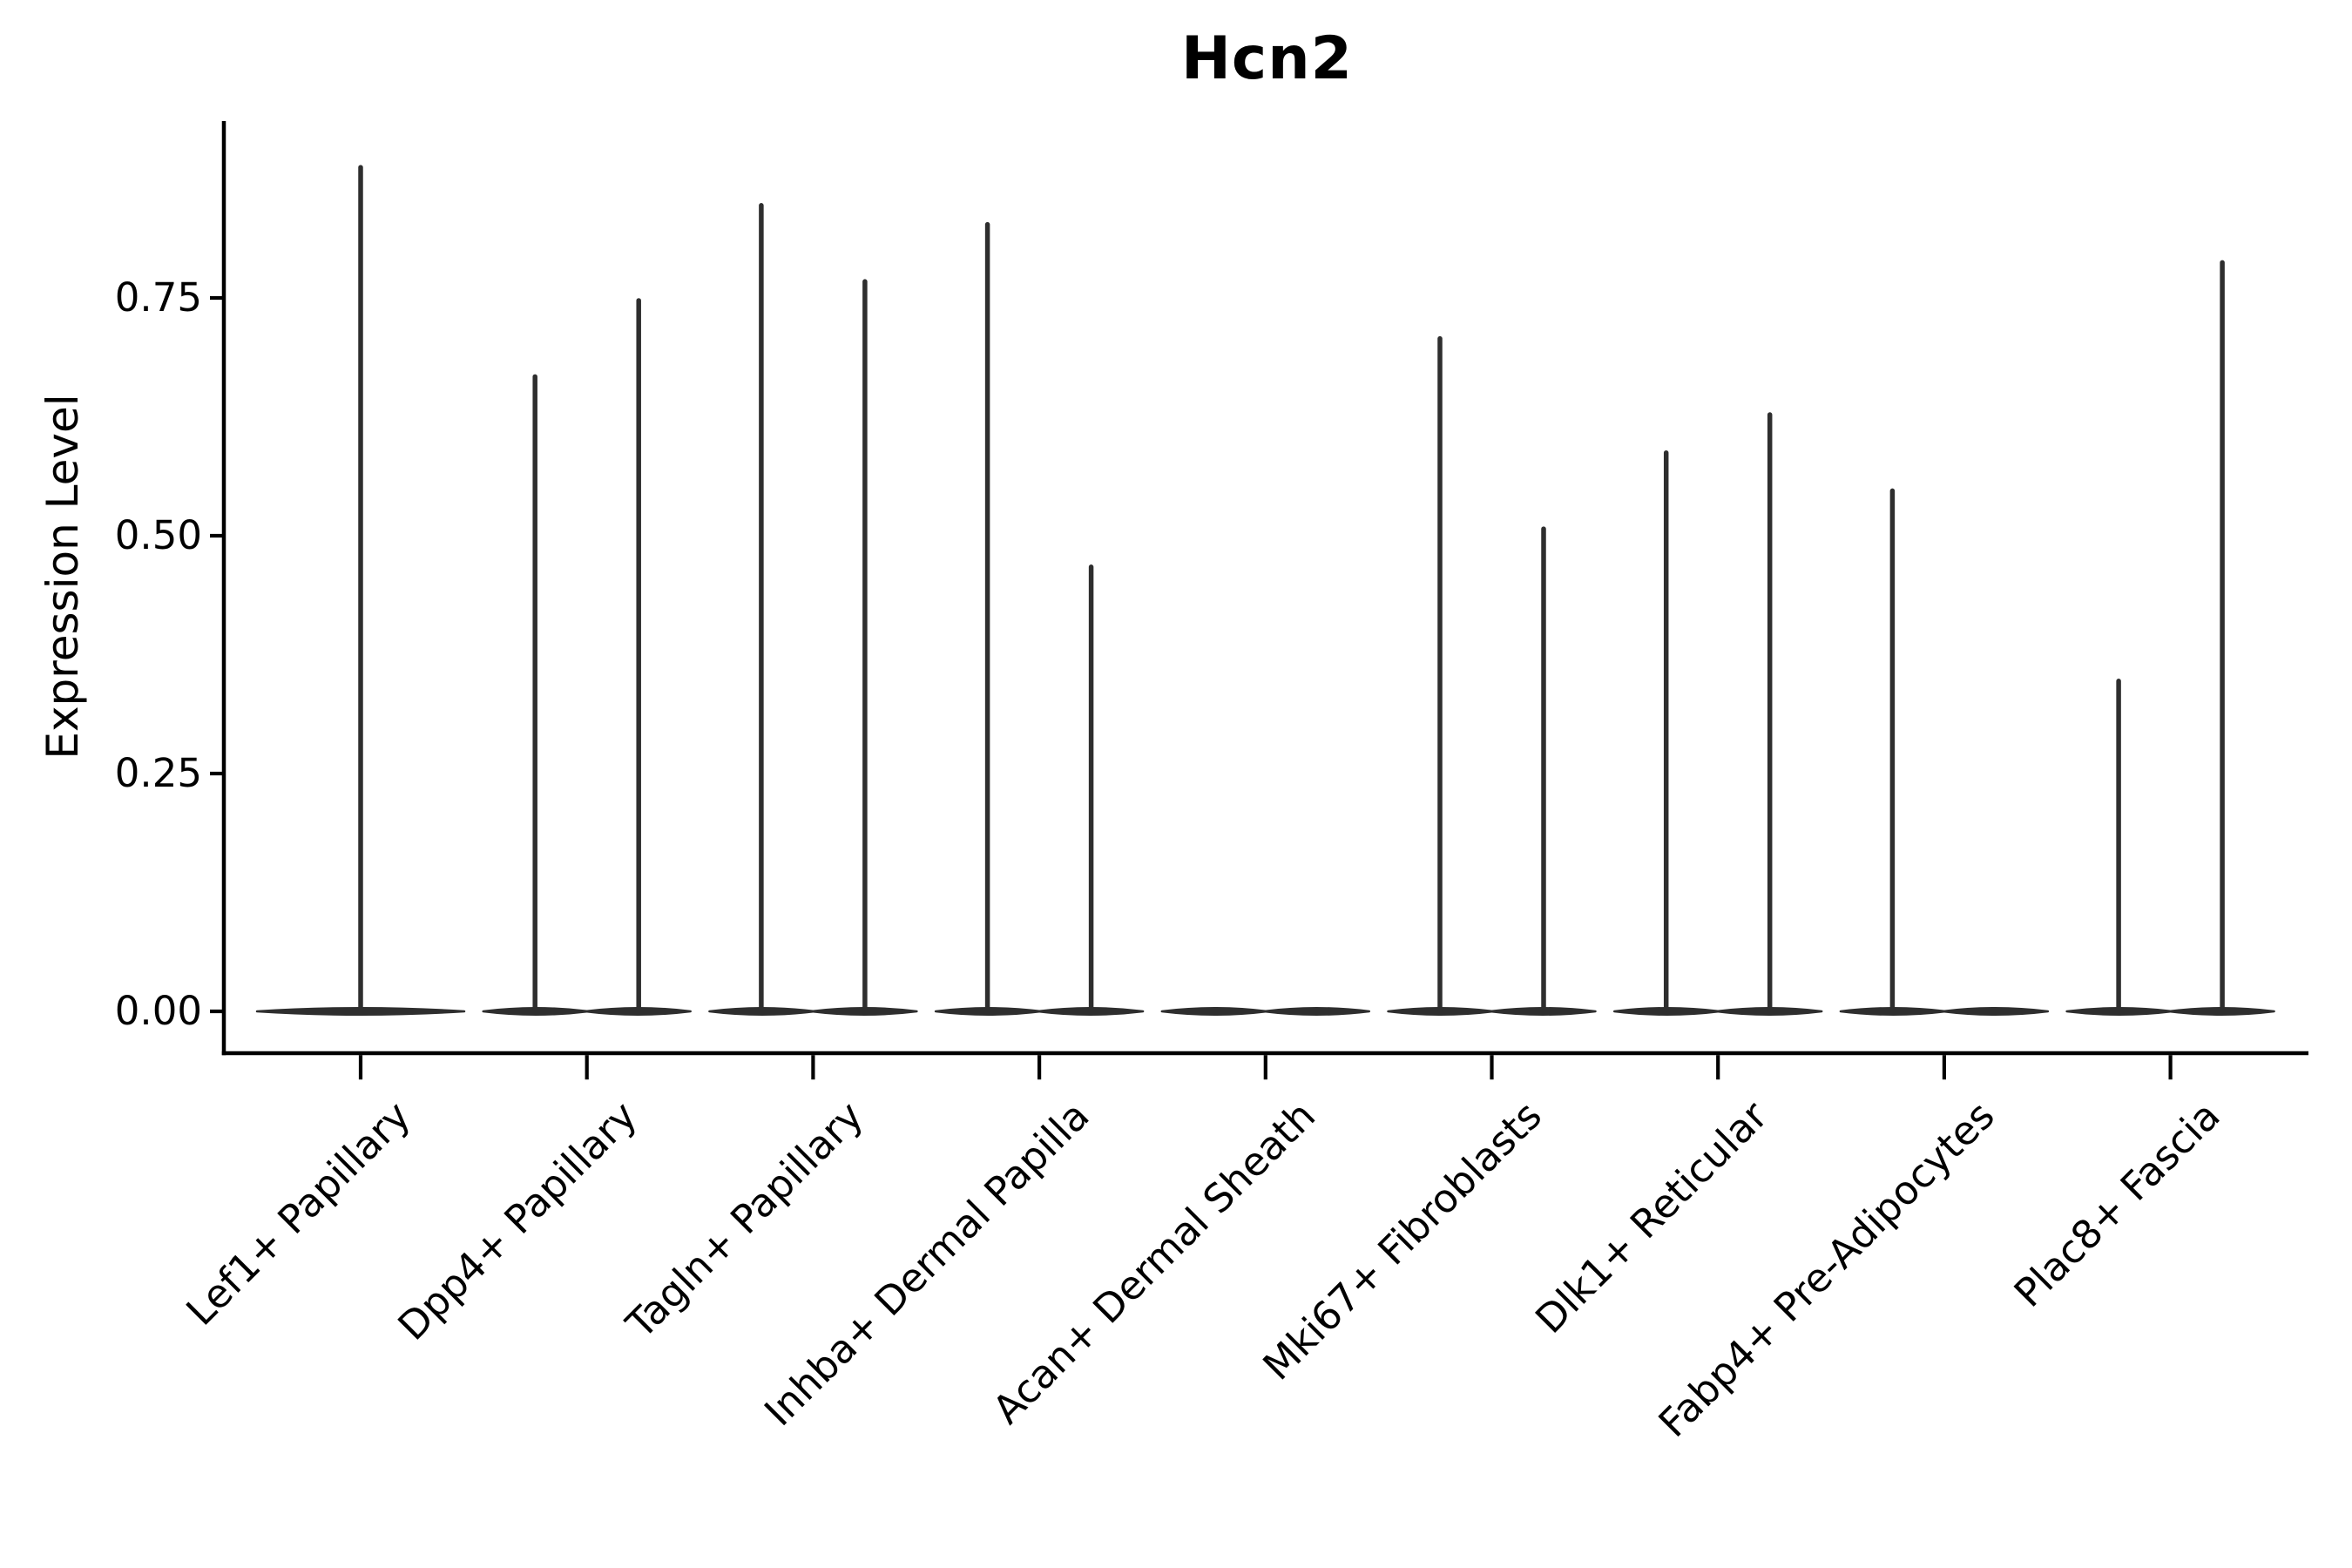  I want to click on violin-body-left, so click(1214, 1012).